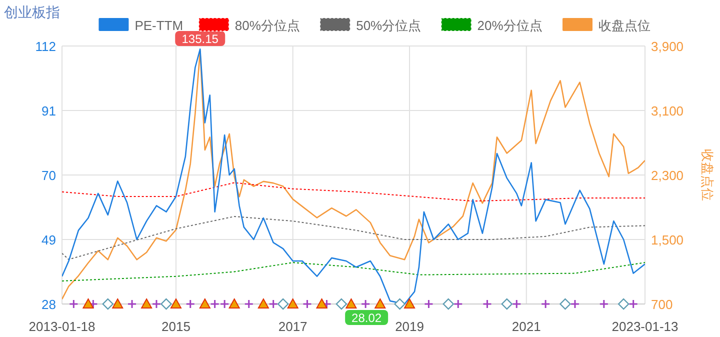  Describe the element at coordinates (624, 25) in the screenshot. I see `legend-label: 收盘点位` at that location.